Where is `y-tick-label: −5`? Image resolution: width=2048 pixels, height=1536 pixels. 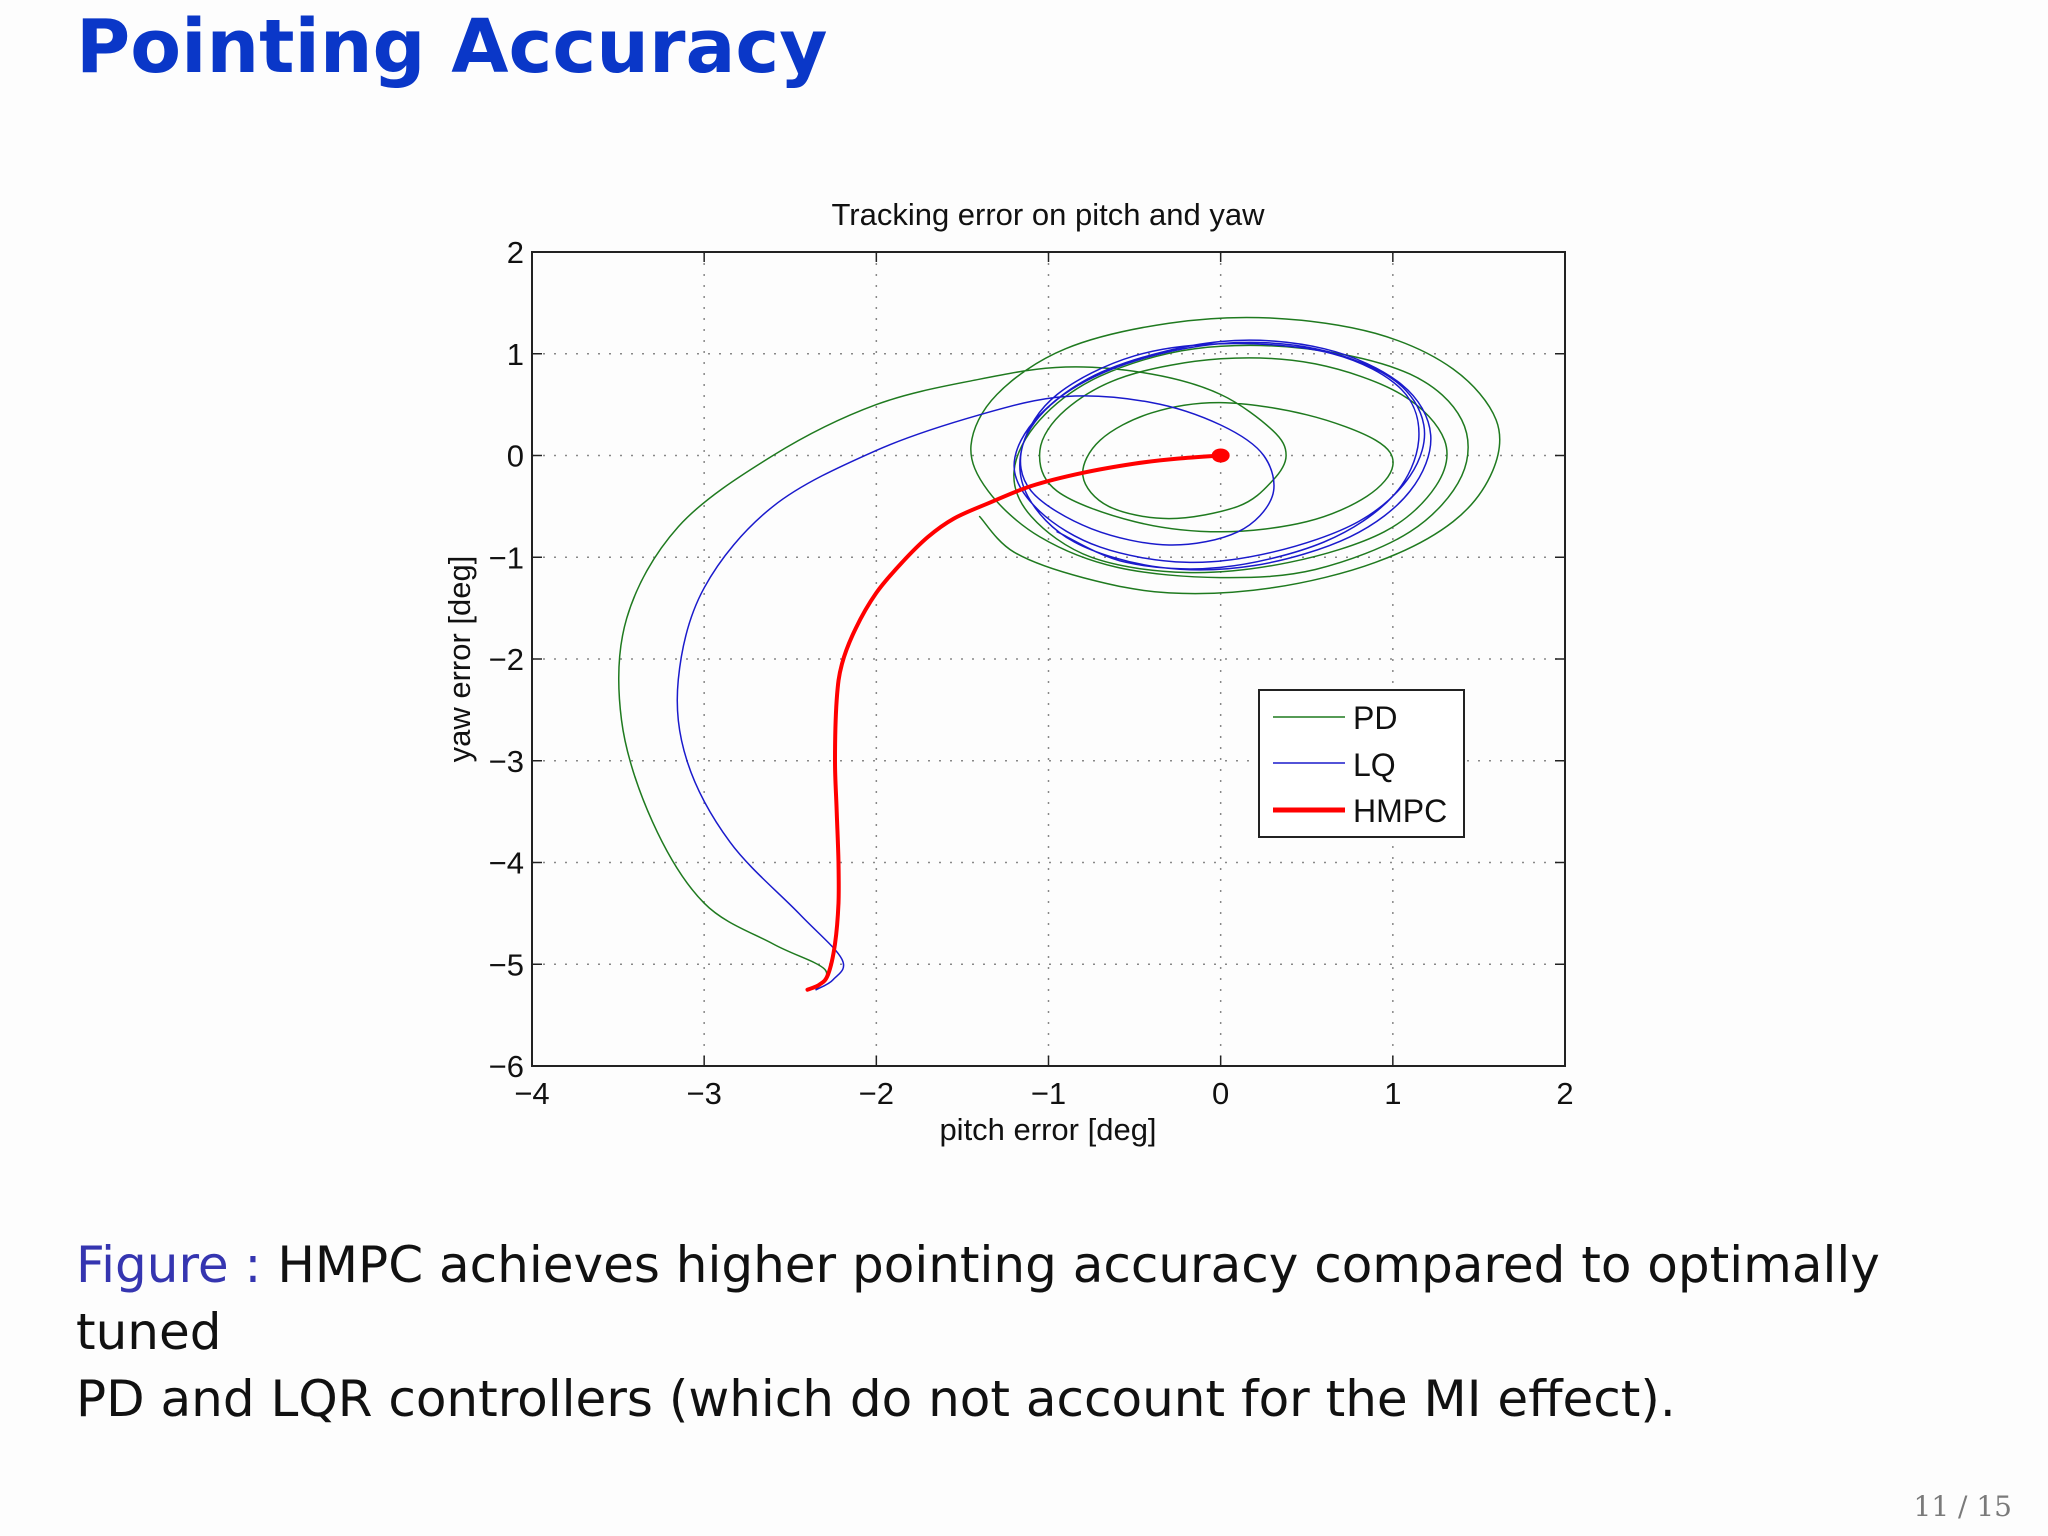
y-tick-label: −5 is located at coordinates (506, 964).